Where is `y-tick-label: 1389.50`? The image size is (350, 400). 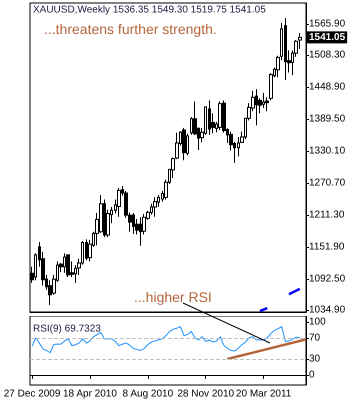
y-tick-label: 1389.50 is located at coordinates (327, 119).